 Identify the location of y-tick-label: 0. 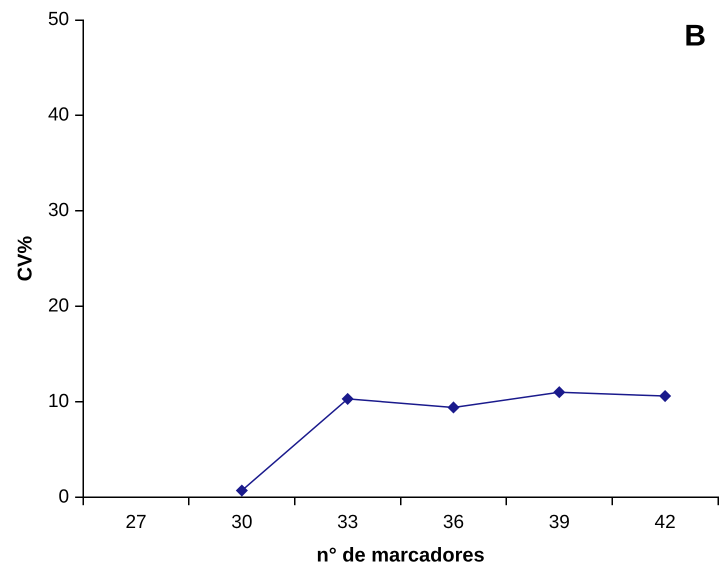
(64, 497).